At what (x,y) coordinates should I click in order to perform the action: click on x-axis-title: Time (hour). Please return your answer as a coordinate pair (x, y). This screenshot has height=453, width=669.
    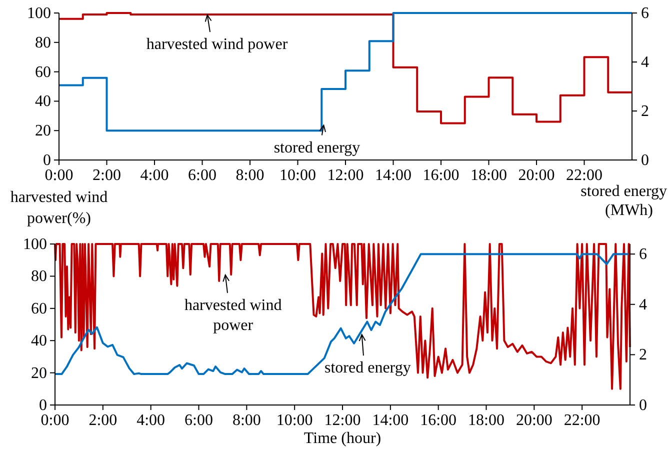
    Looking at the image, I should click on (343, 438).